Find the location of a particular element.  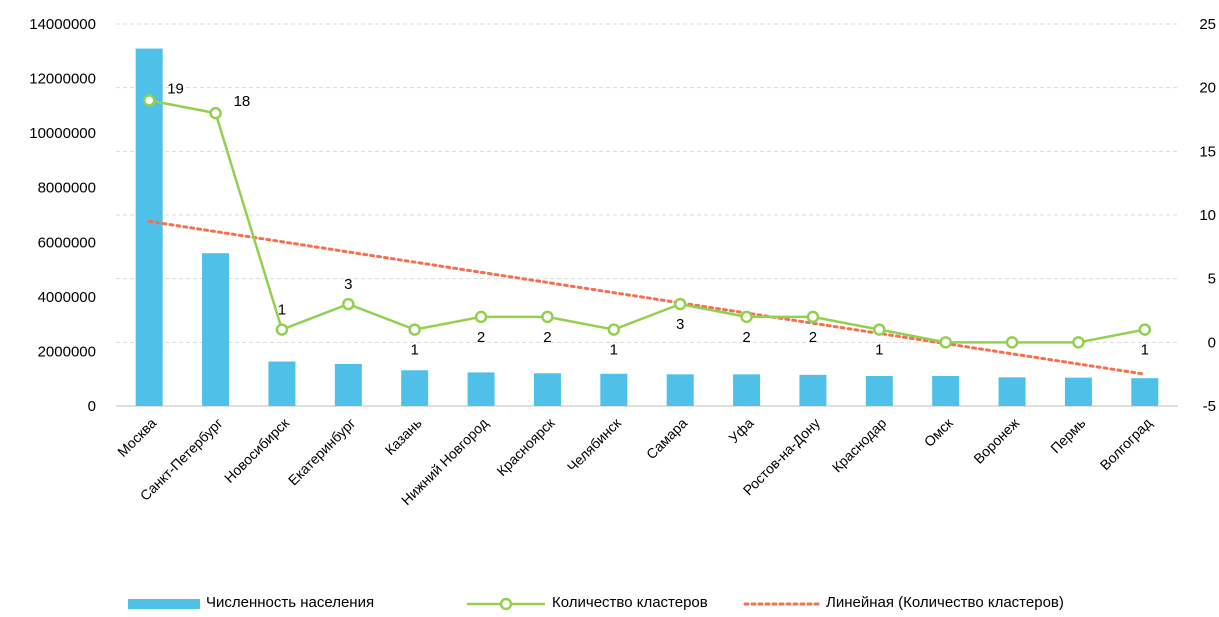

category-label: Краснодар is located at coordinates (859, 445).